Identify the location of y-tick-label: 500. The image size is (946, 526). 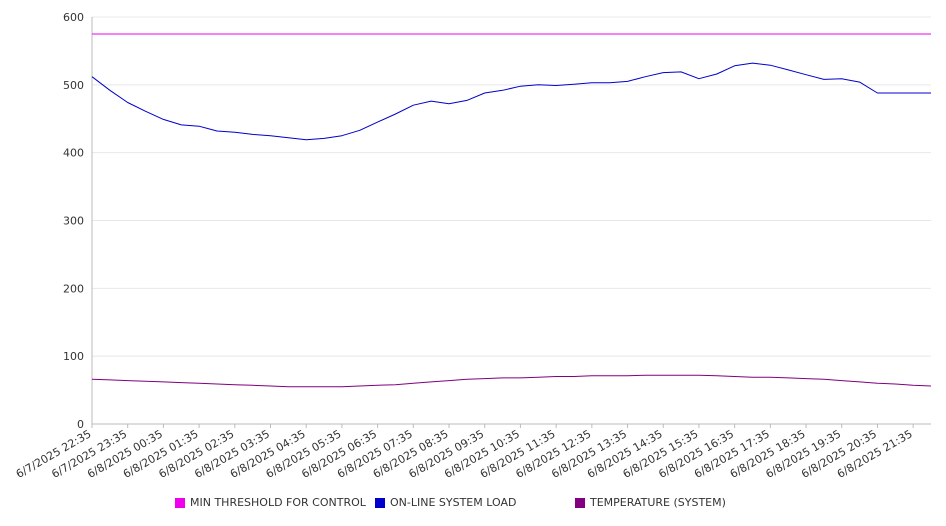
(73, 85).